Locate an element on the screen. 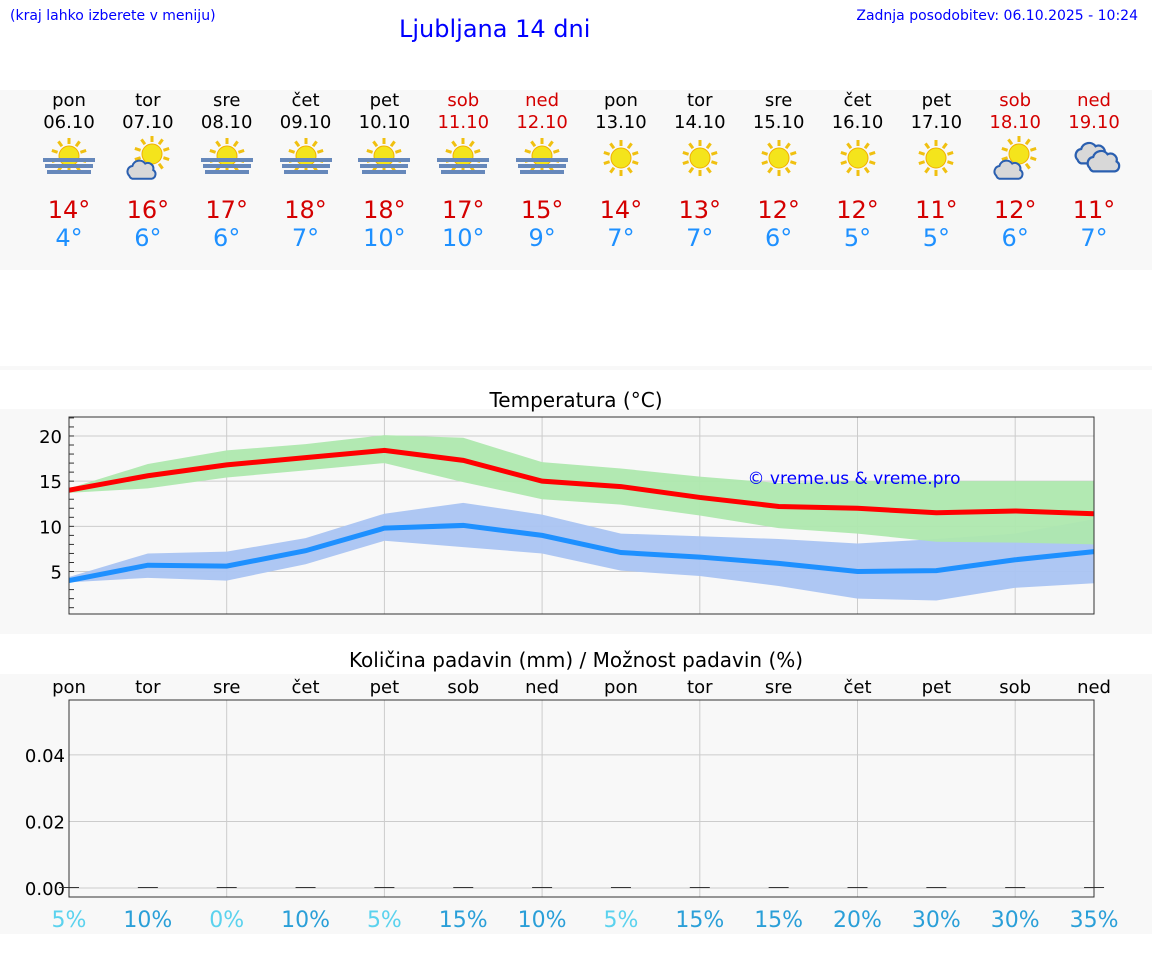 Image resolution: width=1152 pixels, height=975 pixels. day-column: pon 06.10 14° 4° is located at coordinates (69, 171).